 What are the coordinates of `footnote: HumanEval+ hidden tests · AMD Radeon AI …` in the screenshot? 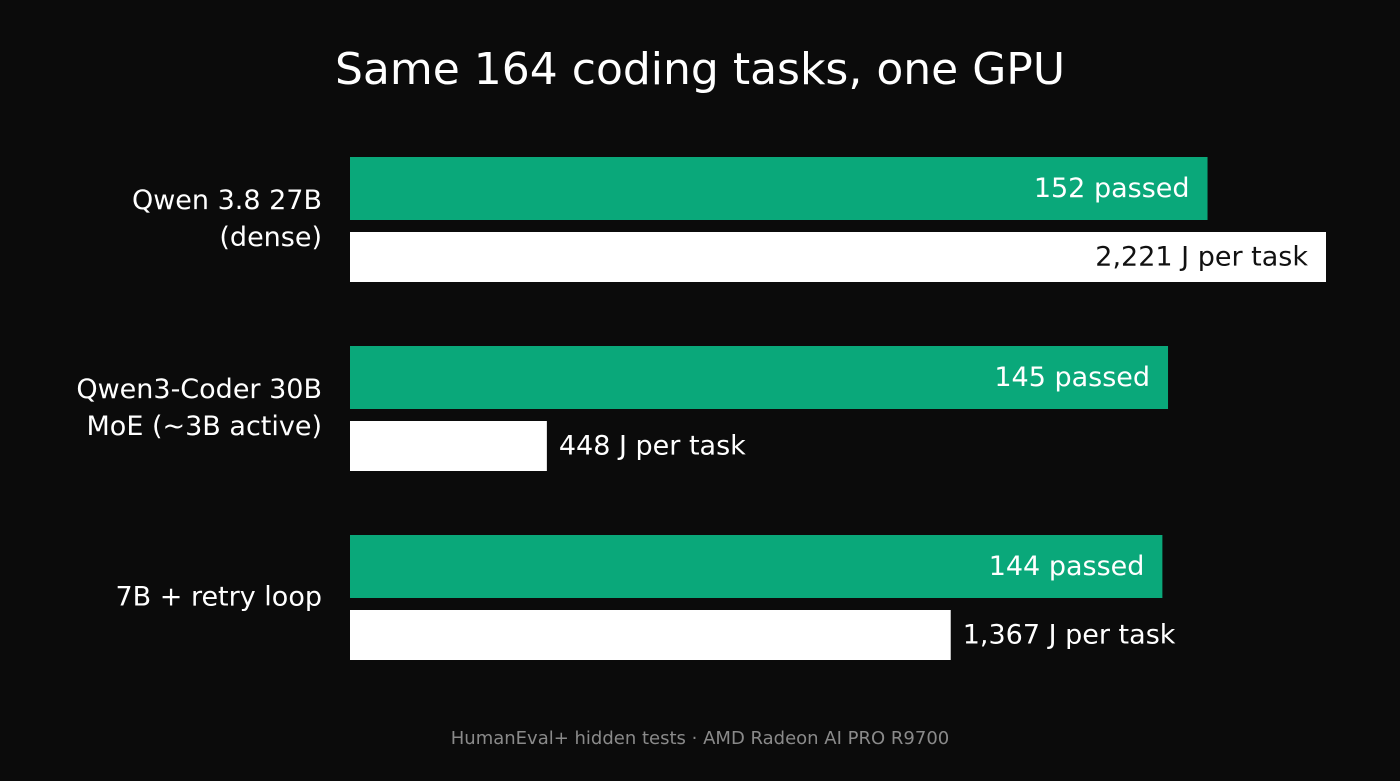 It's located at (700, 738).